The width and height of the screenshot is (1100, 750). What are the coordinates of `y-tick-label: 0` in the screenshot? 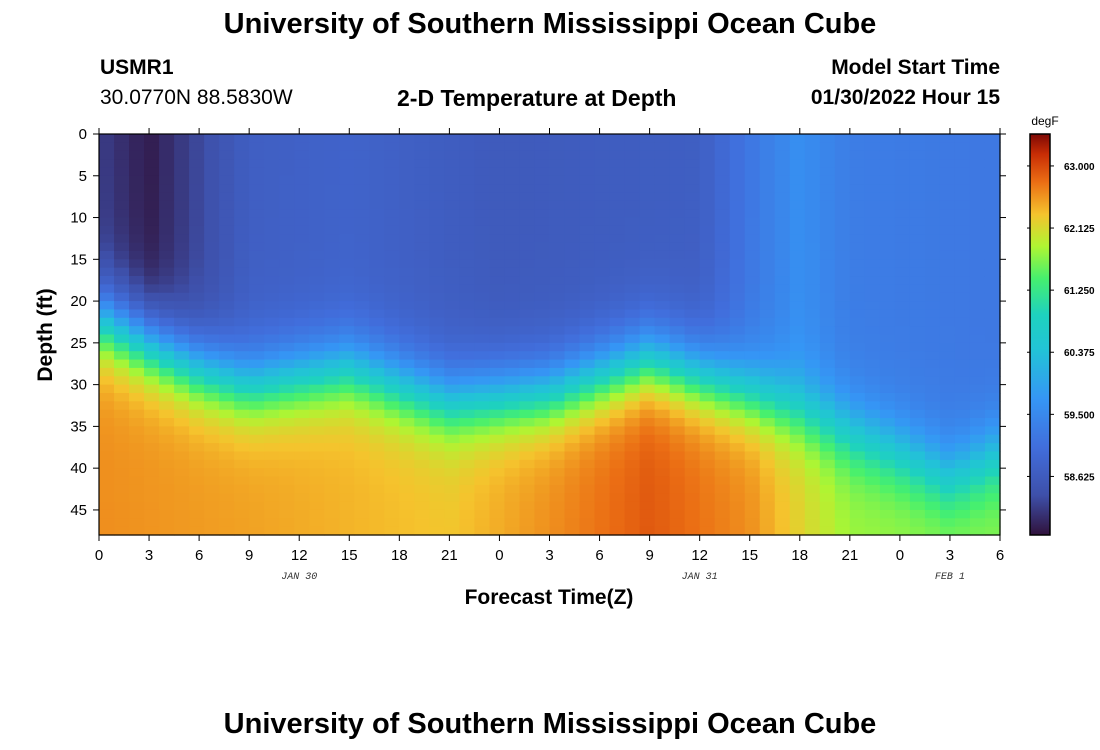 It's located at (83, 134).